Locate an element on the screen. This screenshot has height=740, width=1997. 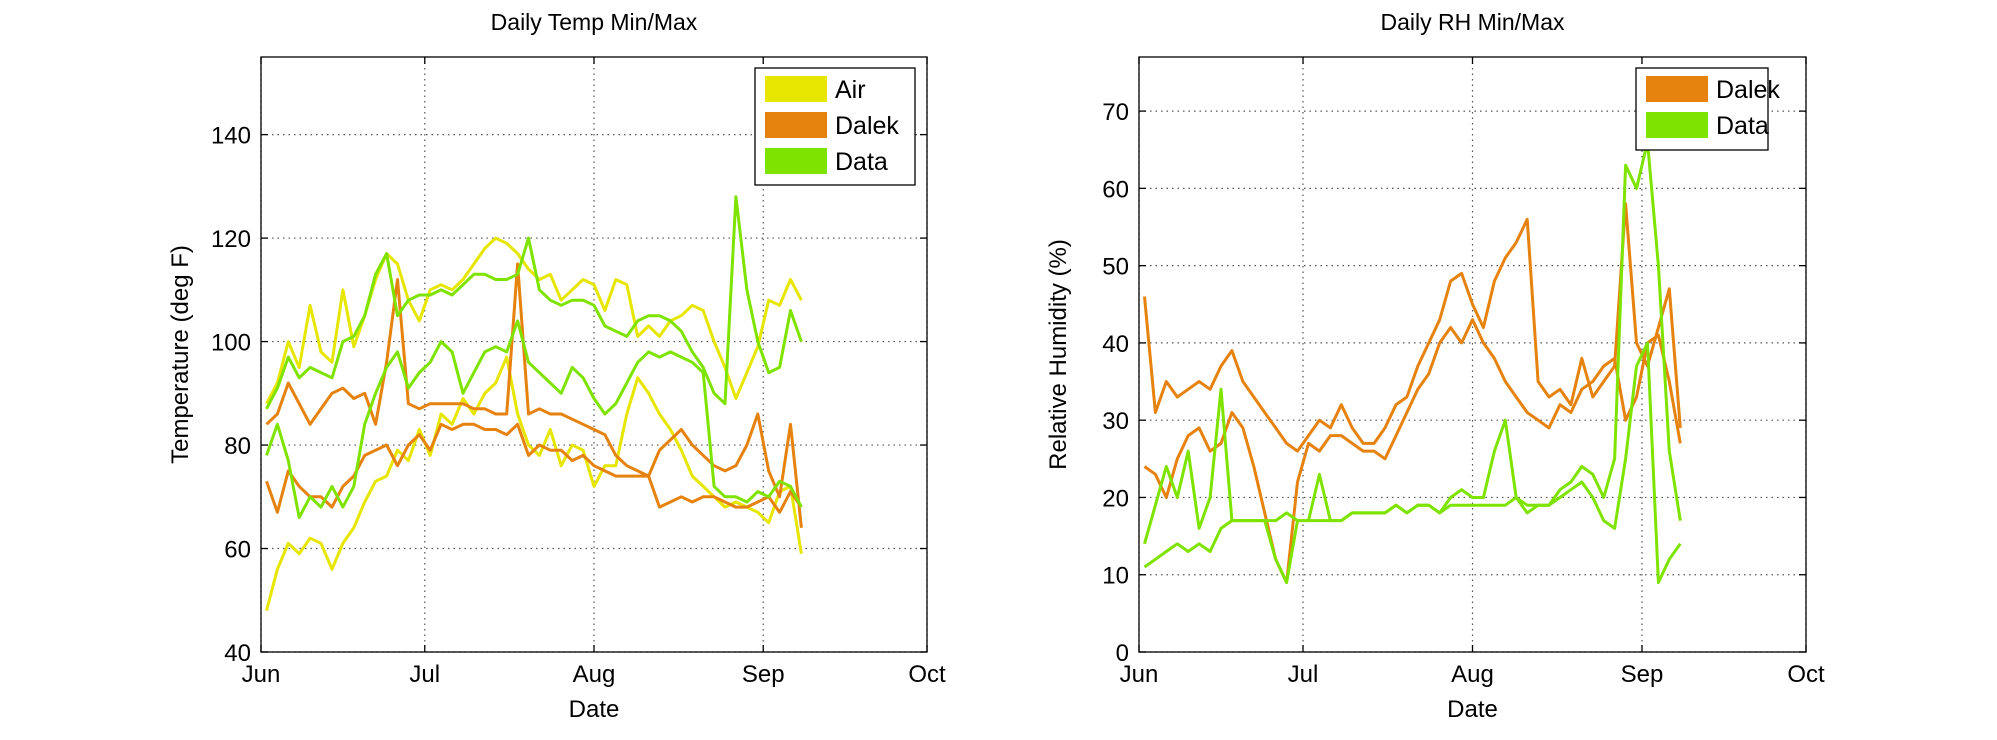
chart-title: Daily RH Min/Max is located at coordinates (1472, 22).